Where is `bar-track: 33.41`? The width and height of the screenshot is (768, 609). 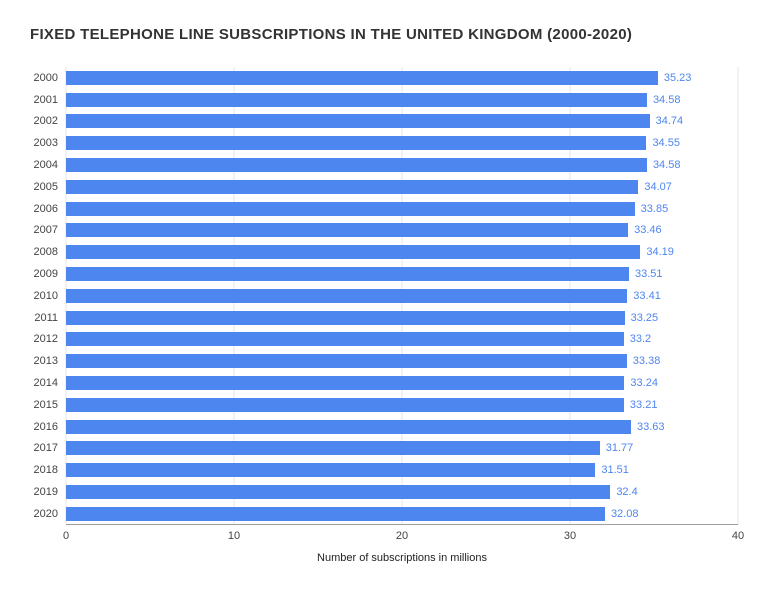 bar-track: 33.41 is located at coordinates (402, 296).